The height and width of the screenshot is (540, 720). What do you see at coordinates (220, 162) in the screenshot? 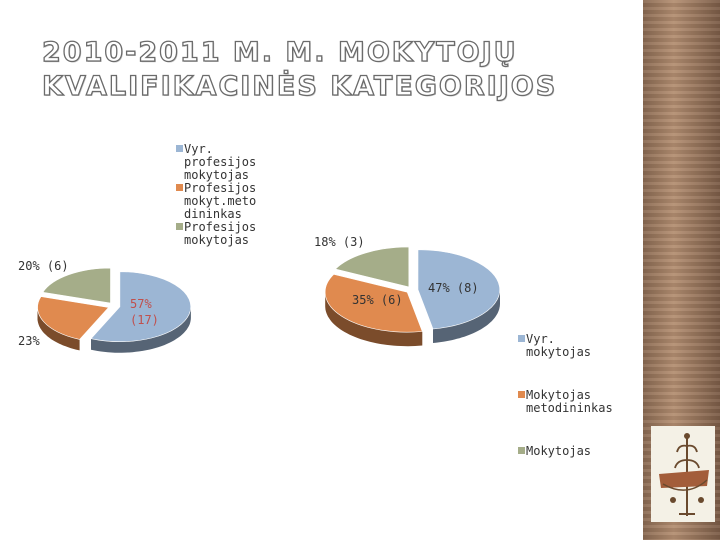
I see `pie1-legend-label-1-line-2: profesijos` at bounding box center [220, 162].